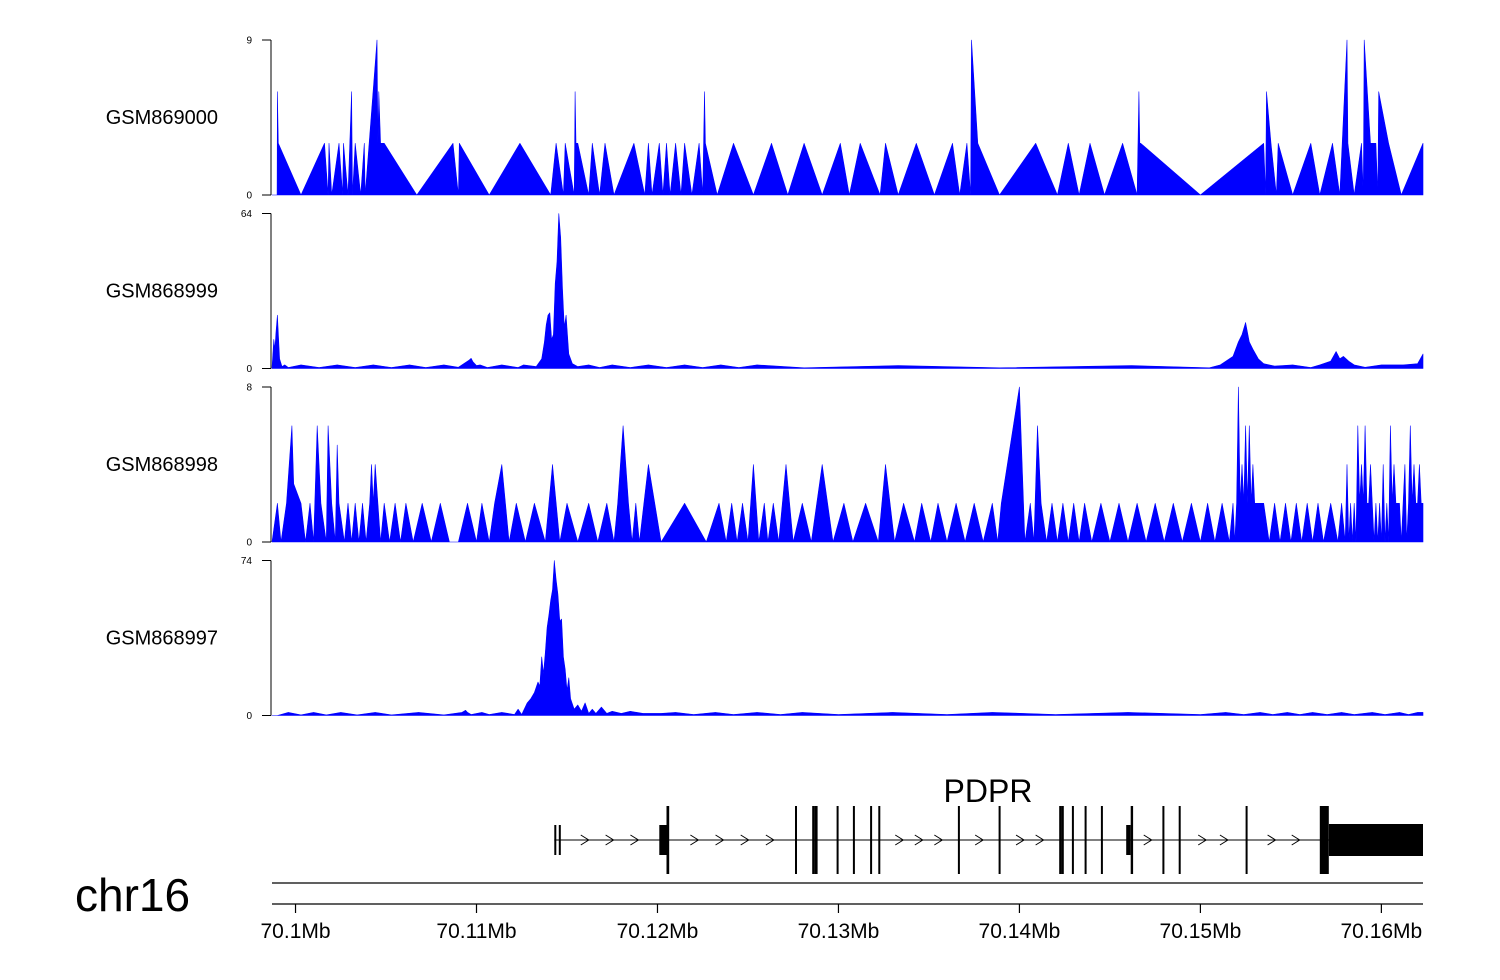 This screenshot has height=980, width=1500. What do you see at coordinates (839, 931) in the screenshot?
I see `axis-tick-label: 70.13Mb` at bounding box center [839, 931].